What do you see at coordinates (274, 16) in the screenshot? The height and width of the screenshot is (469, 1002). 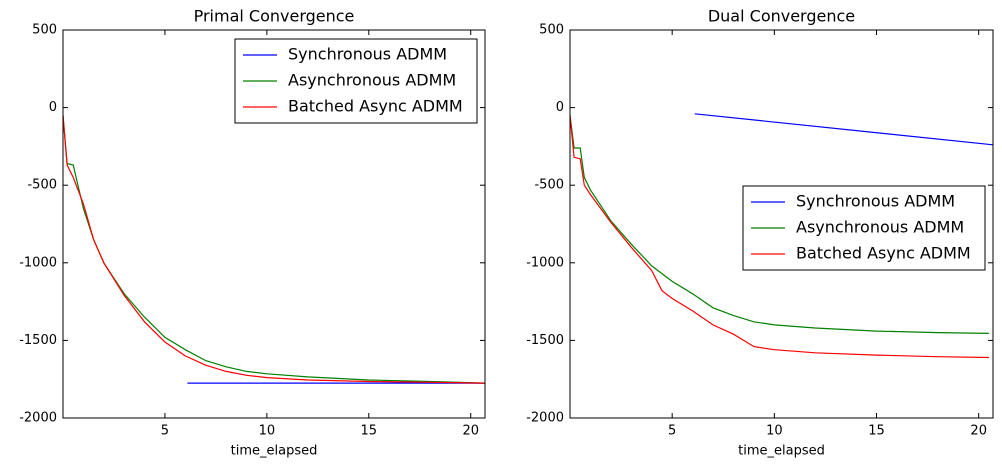 I see `chart-title: Primal Convergence` at bounding box center [274, 16].